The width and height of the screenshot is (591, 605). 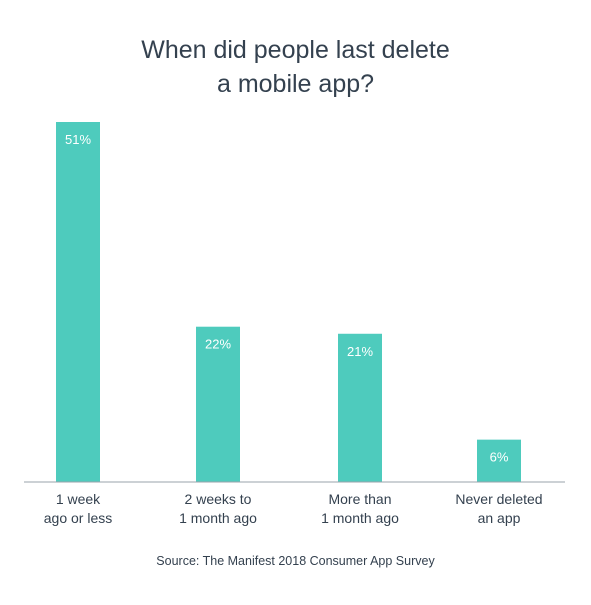 What do you see at coordinates (499, 518) in the screenshot?
I see `x-tick-label: an app` at bounding box center [499, 518].